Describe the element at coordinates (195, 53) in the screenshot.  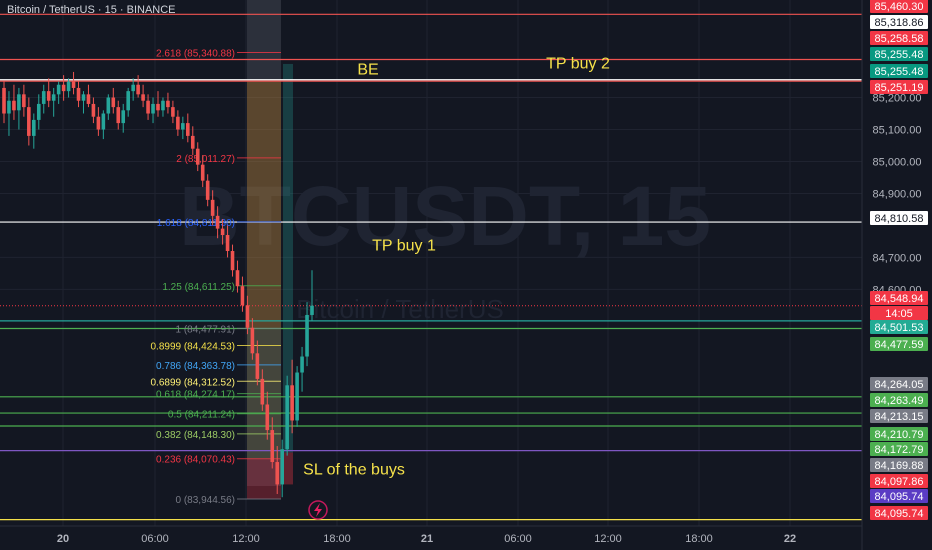
I see `fib-level-label: 2.618 (85,340.88)` at that location.